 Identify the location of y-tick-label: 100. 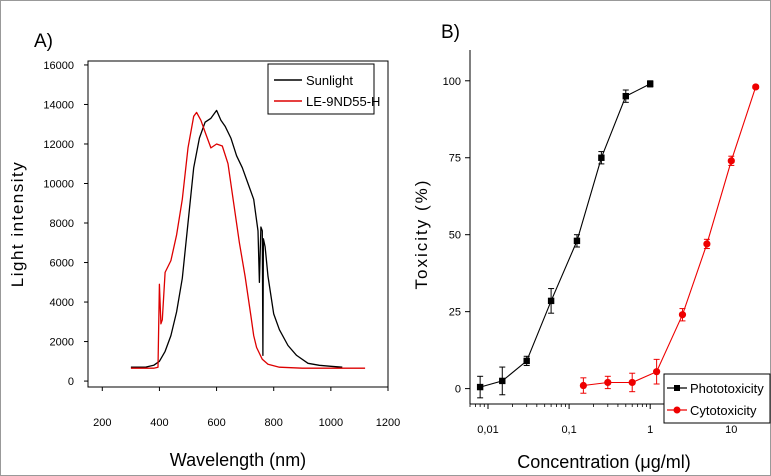
(452, 82).